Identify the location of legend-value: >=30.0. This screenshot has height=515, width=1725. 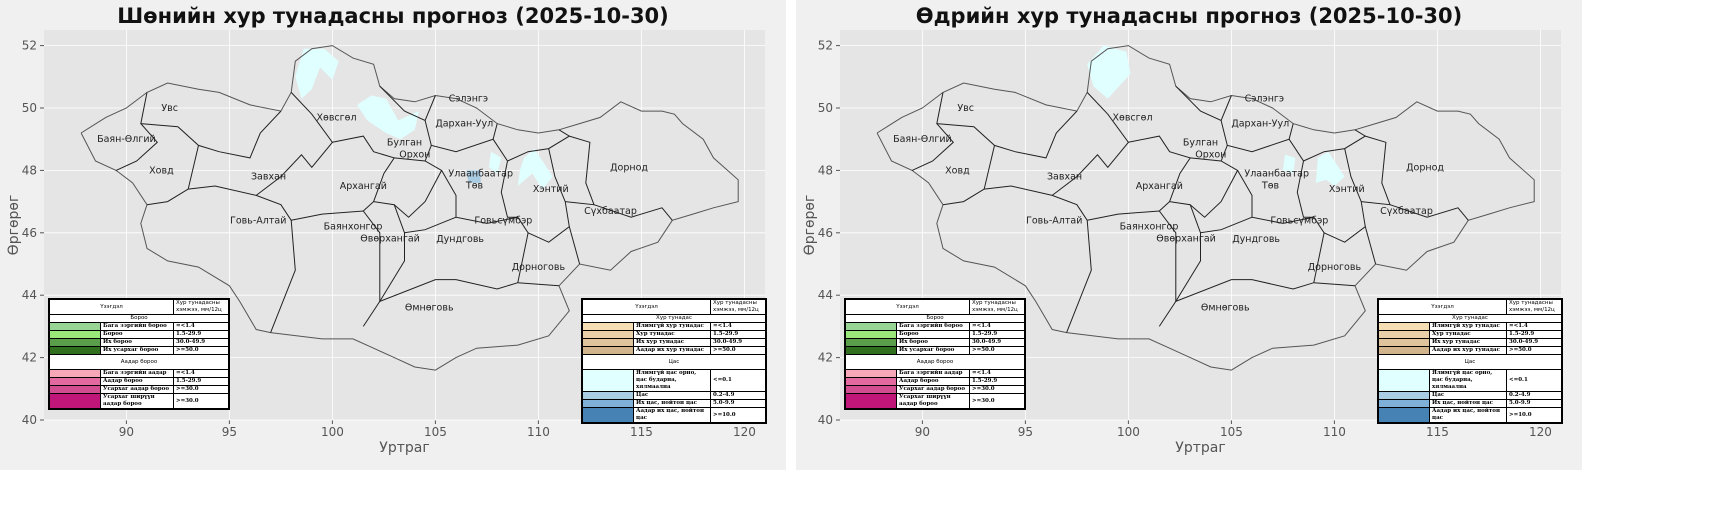
(997, 401).